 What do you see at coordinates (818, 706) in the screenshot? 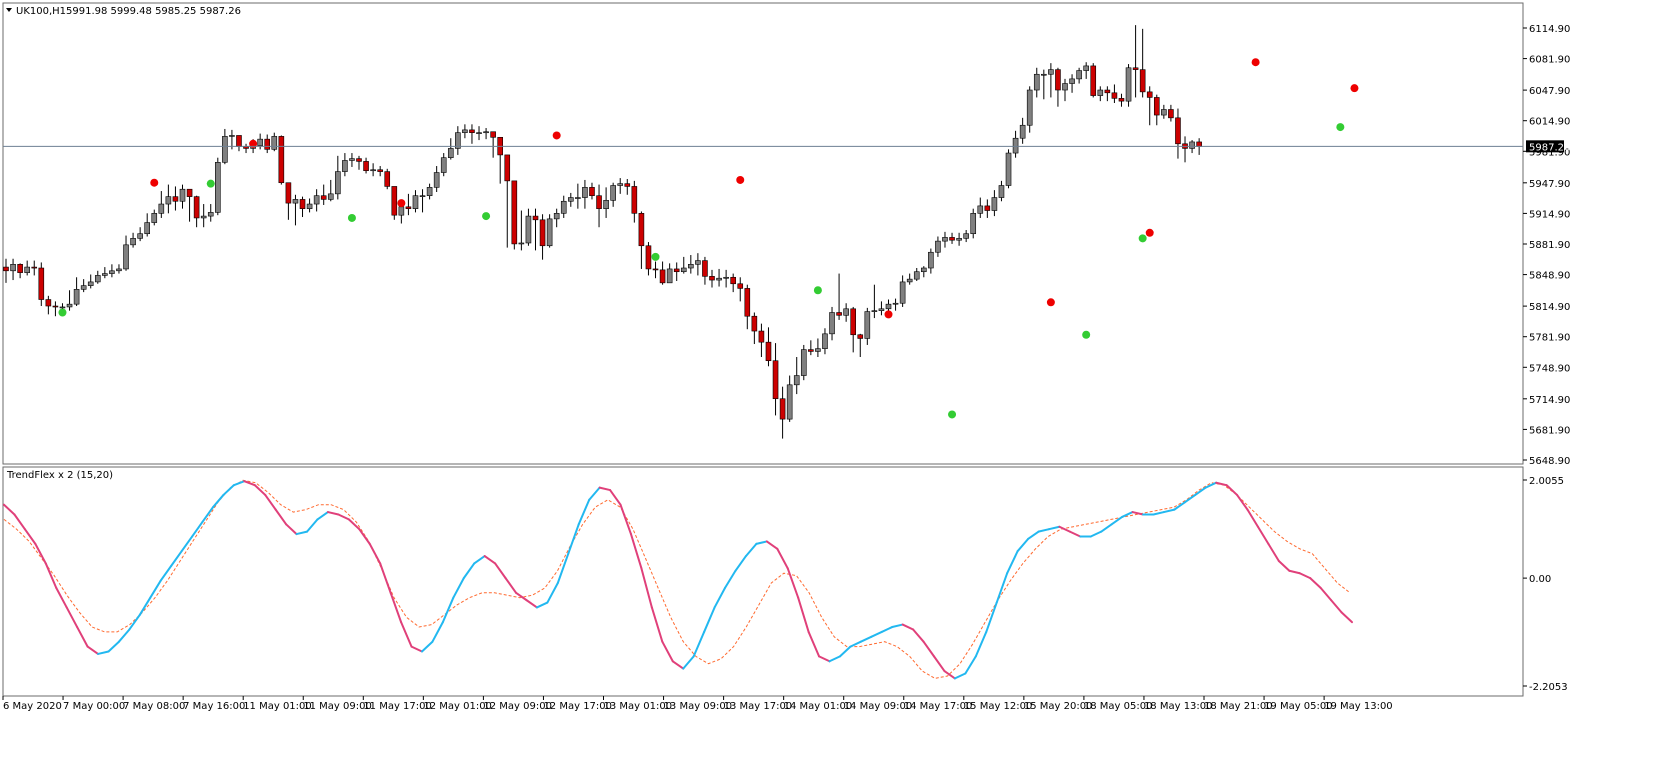
I see `time-axis-label: 14 May 01:00` at bounding box center [818, 706].